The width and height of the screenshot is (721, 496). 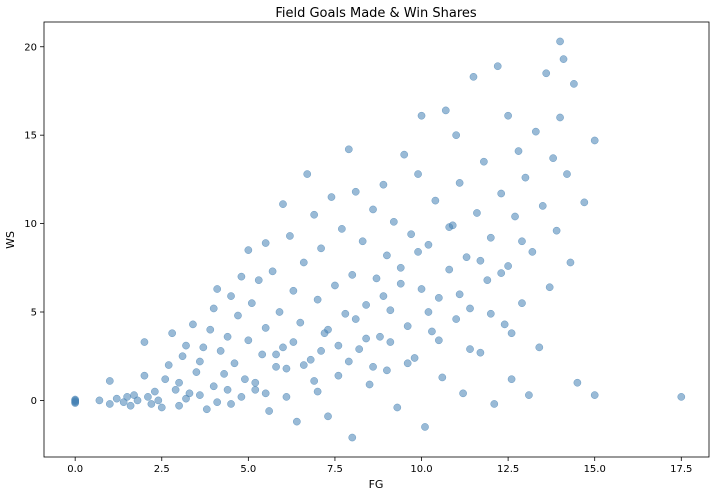 What do you see at coordinates (335, 469) in the screenshot?
I see `x-tick-label: 7.5` at bounding box center [335, 469].